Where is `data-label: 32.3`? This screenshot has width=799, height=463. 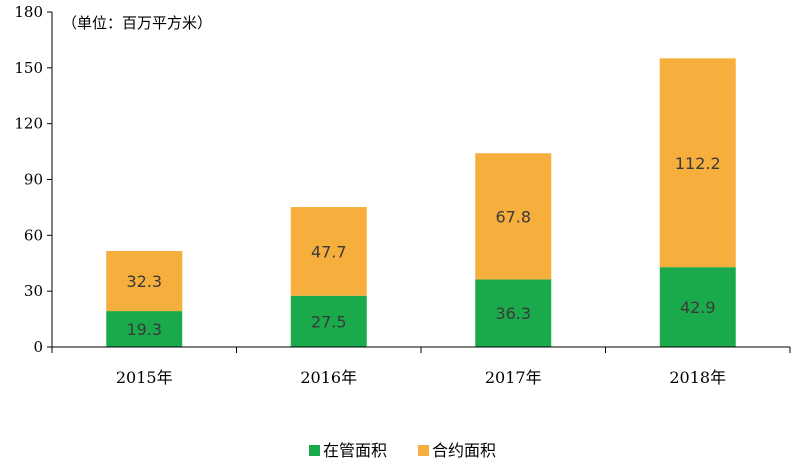 data-label: 32.3 is located at coordinates (144, 281).